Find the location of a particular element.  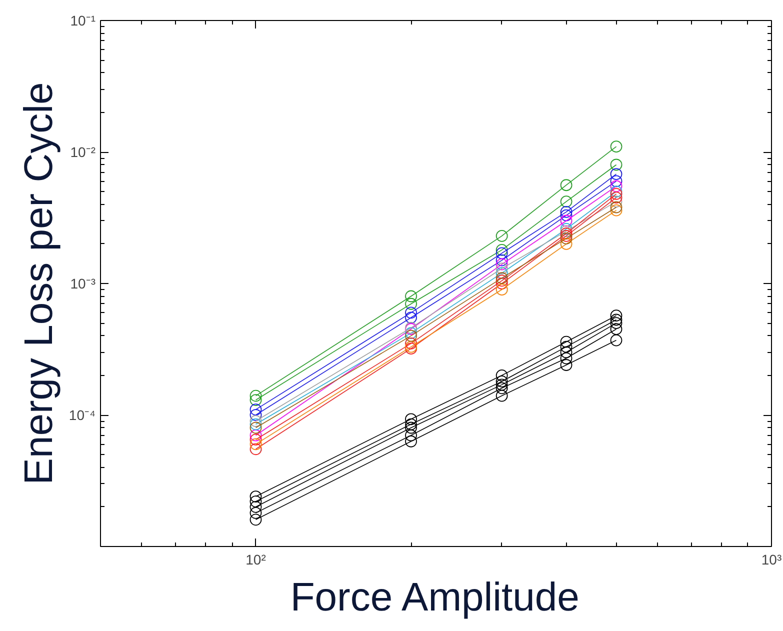

y-tick-label: 10⁻⁴ is located at coordinates (82, 415).